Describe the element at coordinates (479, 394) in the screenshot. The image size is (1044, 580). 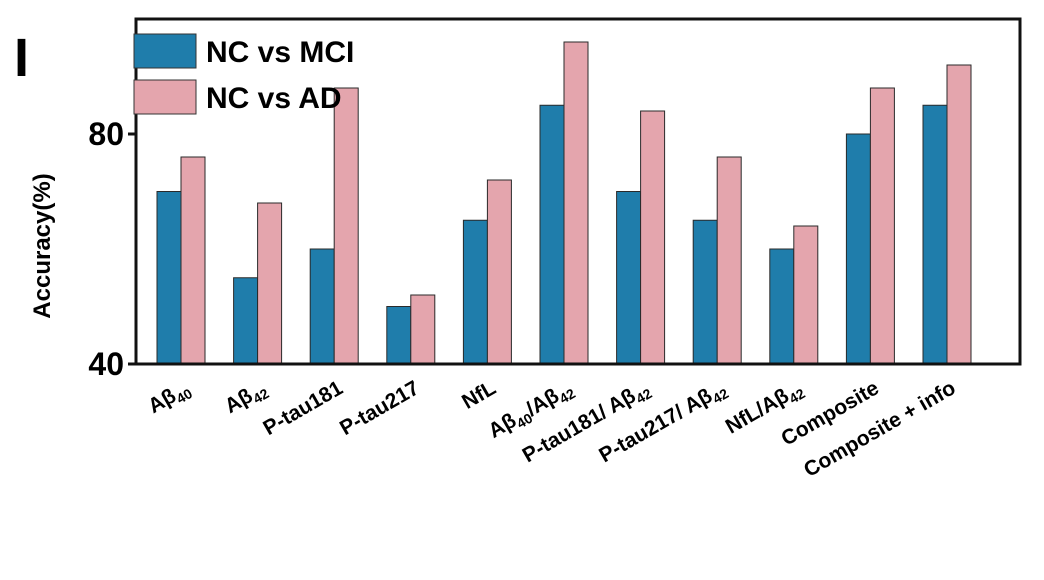
I see `x-tick-label-4: NfL` at that location.